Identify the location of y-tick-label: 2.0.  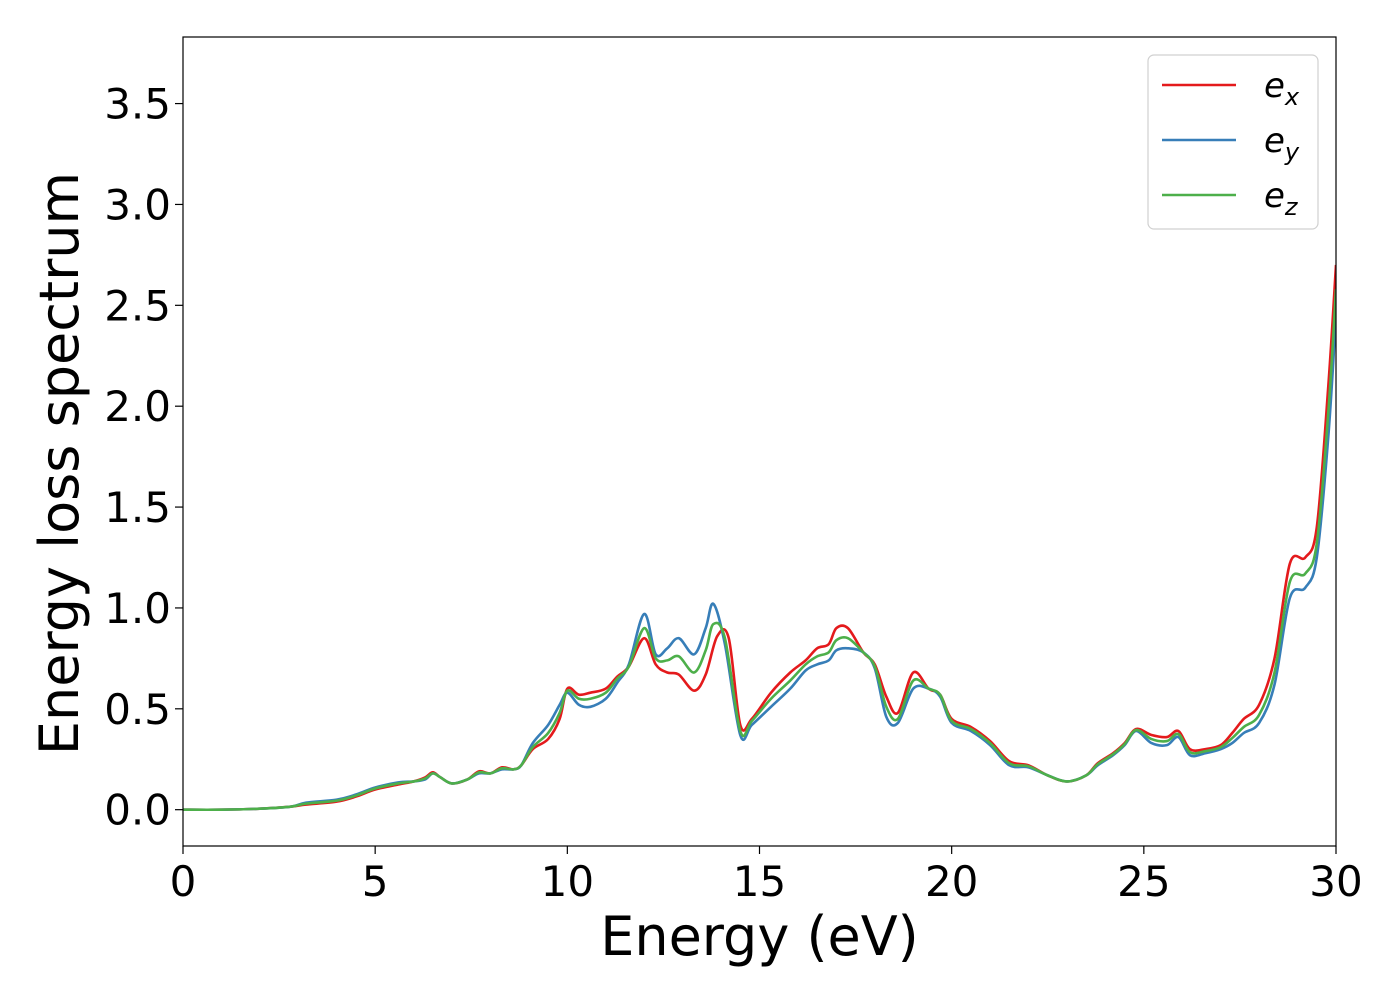
(137, 406).